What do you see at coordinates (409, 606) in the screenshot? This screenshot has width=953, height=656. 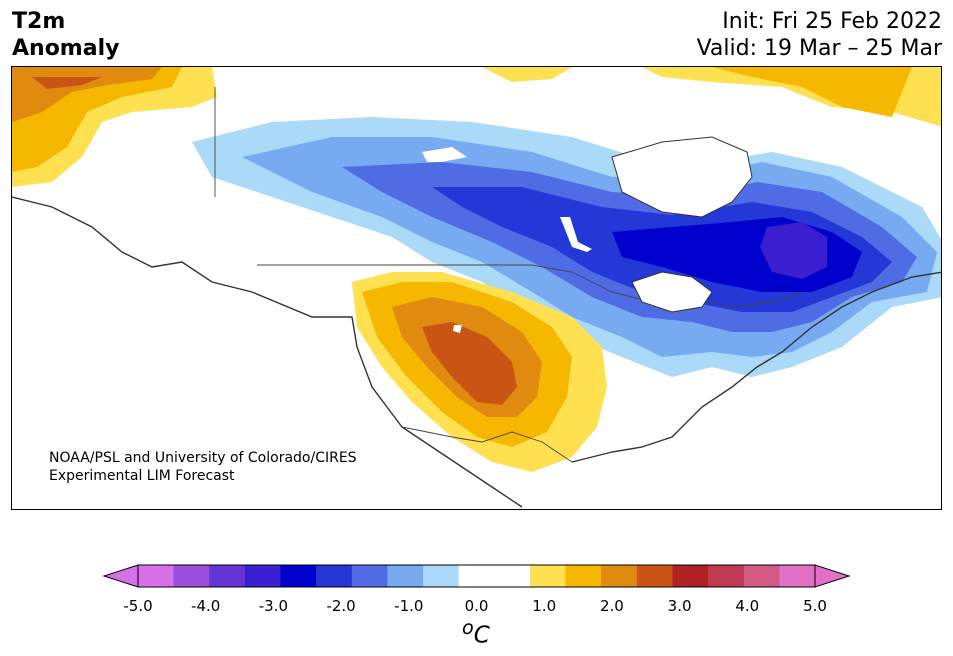 I see `colorbar-tick-label: -1.0` at bounding box center [409, 606].